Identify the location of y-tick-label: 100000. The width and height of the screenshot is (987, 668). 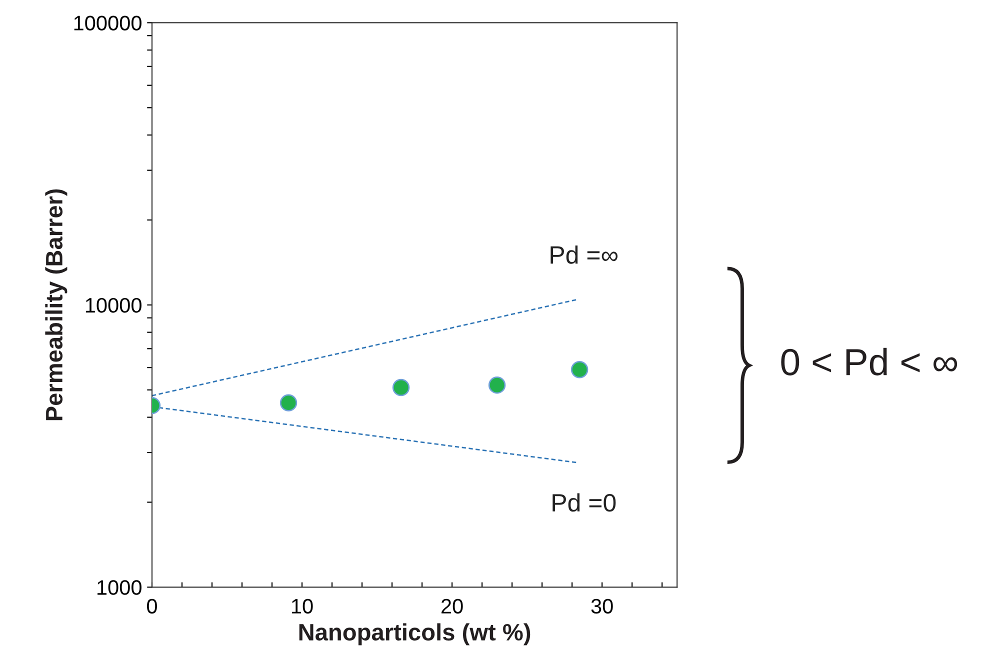
(108, 23).